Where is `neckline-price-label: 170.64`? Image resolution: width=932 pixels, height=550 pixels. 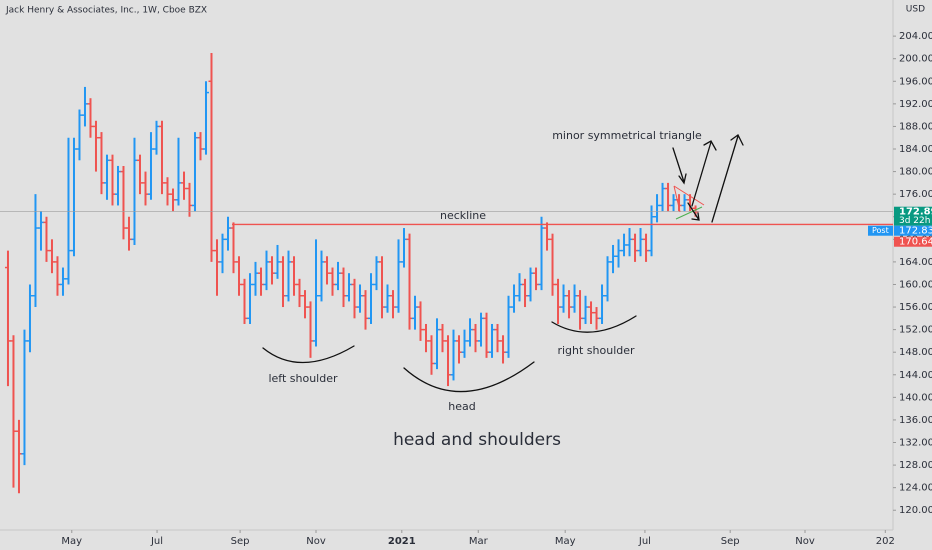 neckline-price-label: 170.64 is located at coordinates (915, 242).